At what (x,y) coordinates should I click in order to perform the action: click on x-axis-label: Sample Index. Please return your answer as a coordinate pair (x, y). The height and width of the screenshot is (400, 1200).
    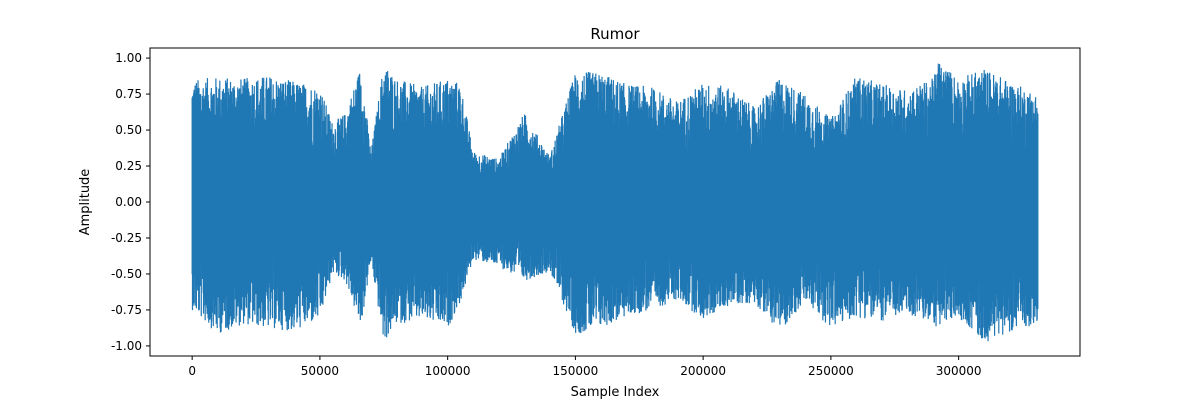
    Looking at the image, I should click on (615, 392).